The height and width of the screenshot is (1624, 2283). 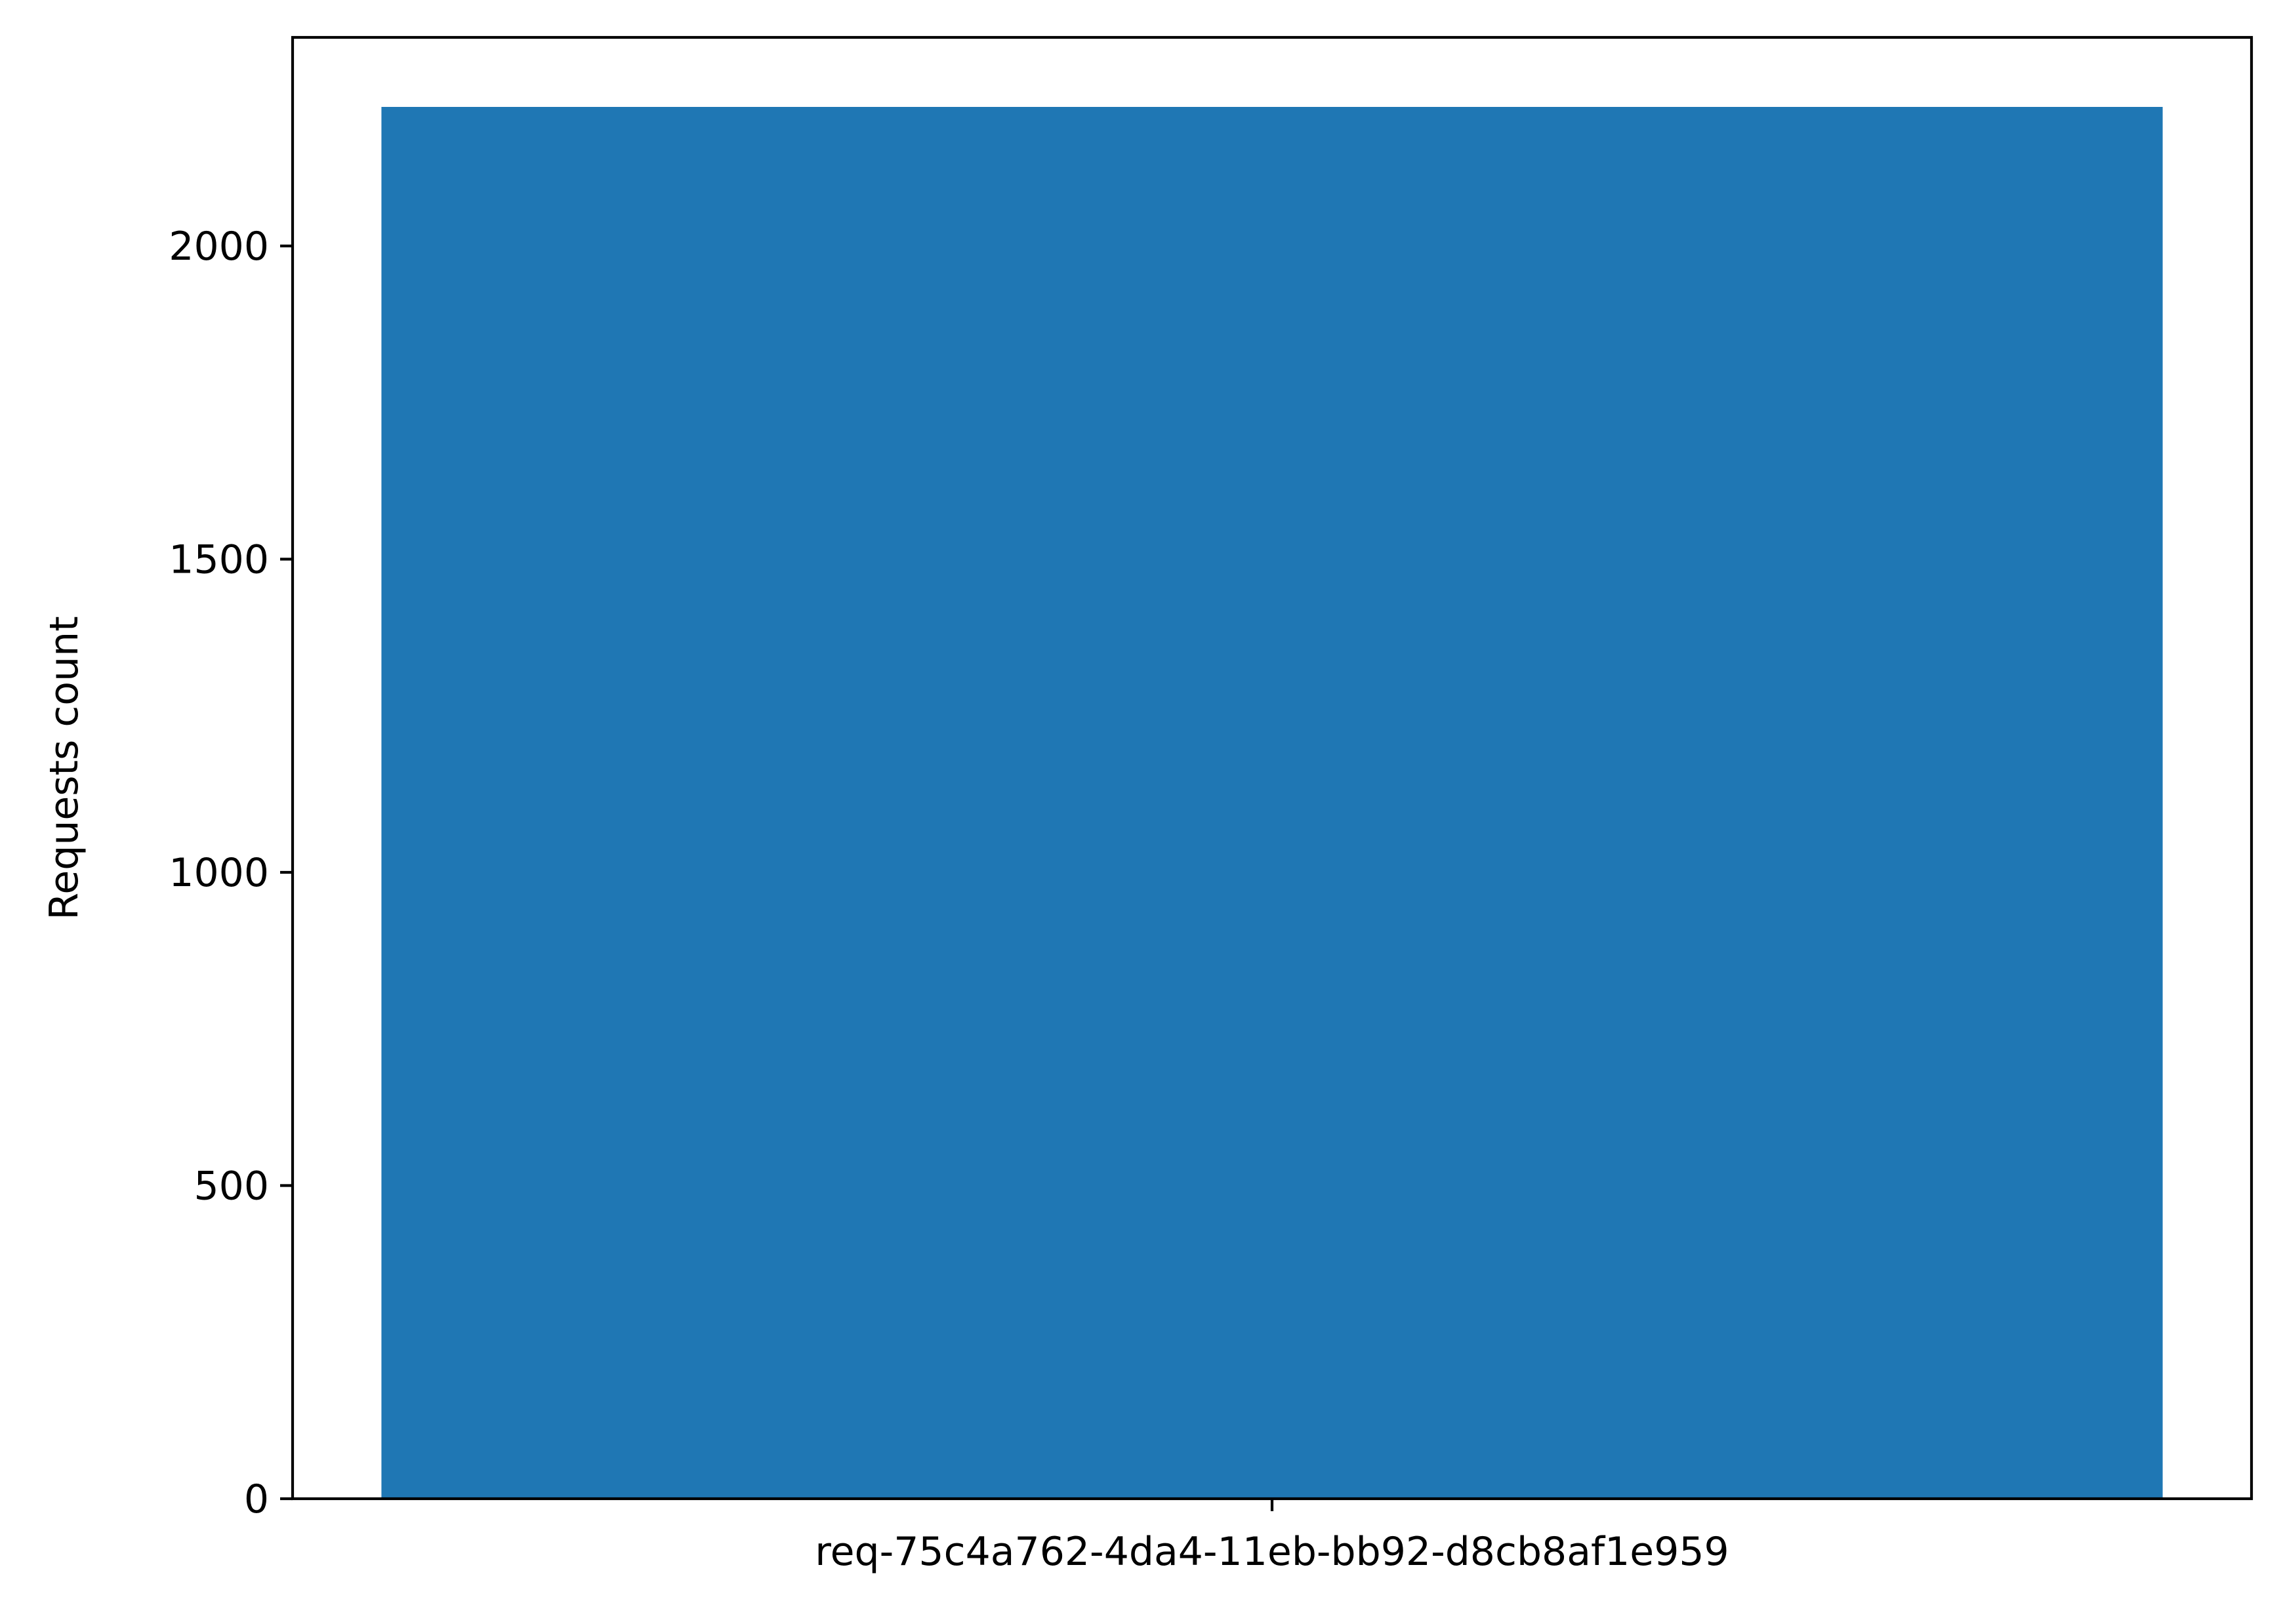 I want to click on y-tick-label: 0, so click(x=256, y=1499).